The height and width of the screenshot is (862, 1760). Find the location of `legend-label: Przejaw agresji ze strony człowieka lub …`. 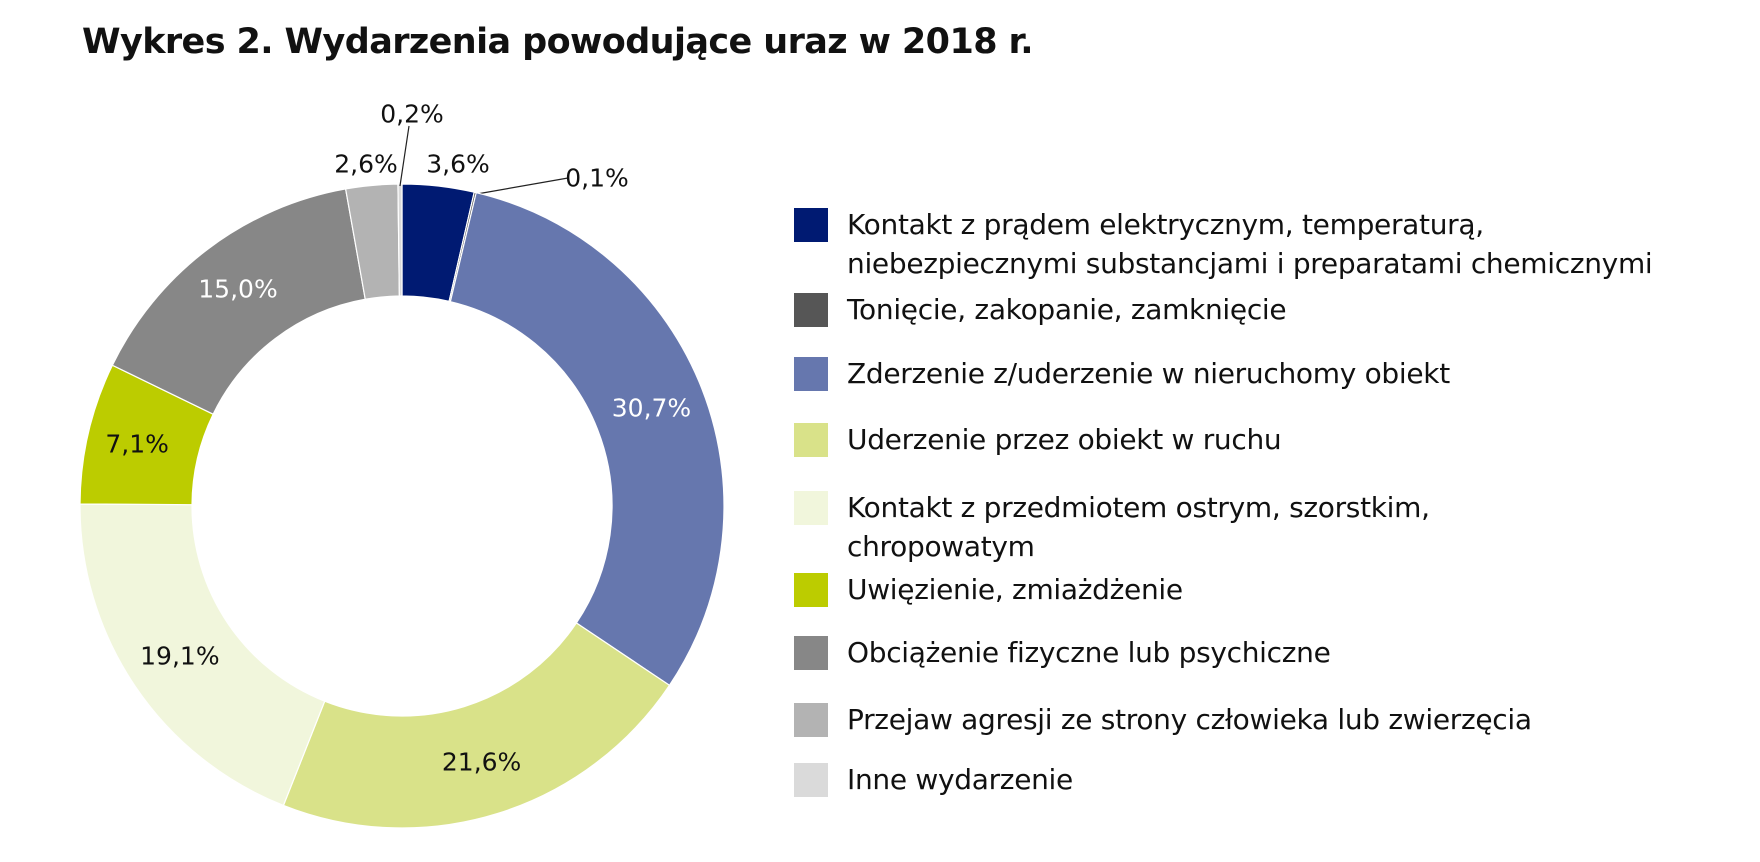

legend-label: Przejaw agresji ze strony człowieka lub … is located at coordinates (1189, 719).